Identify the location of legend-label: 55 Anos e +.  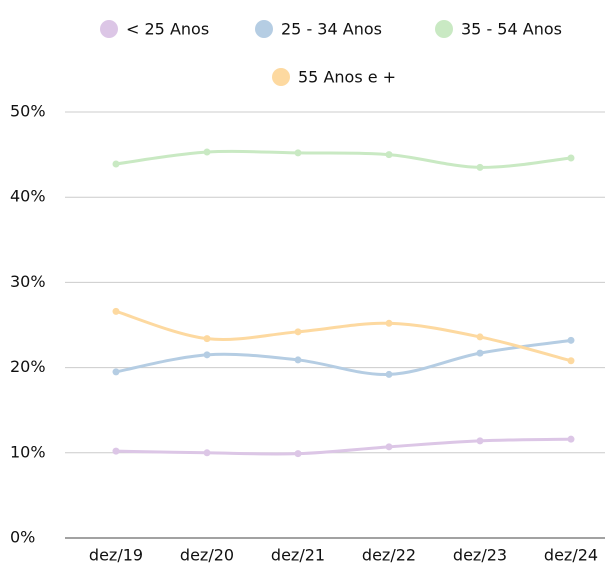
(347, 77).